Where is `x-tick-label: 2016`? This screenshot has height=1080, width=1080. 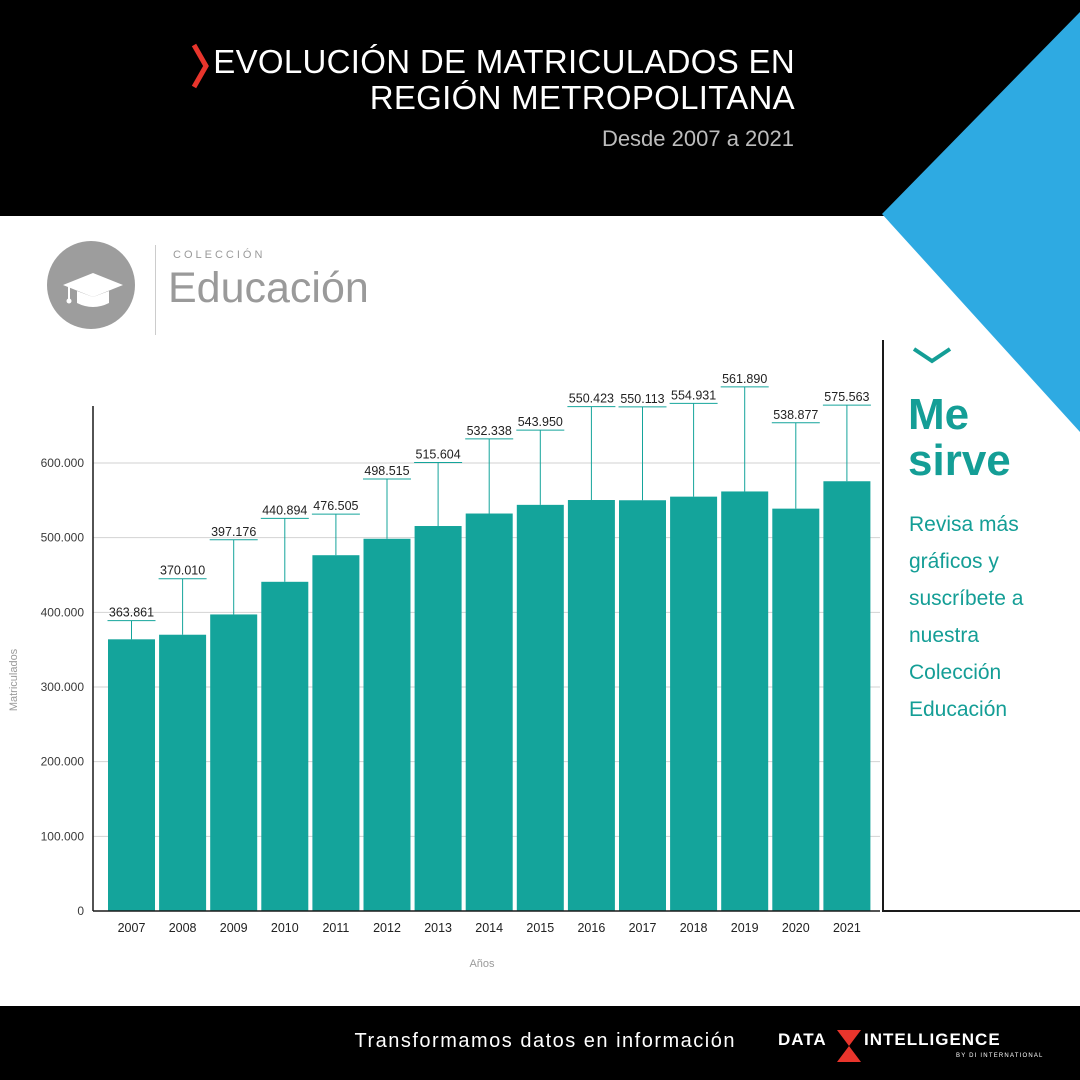
x-tick-label: 2016 is located at coordinates (591, 928).